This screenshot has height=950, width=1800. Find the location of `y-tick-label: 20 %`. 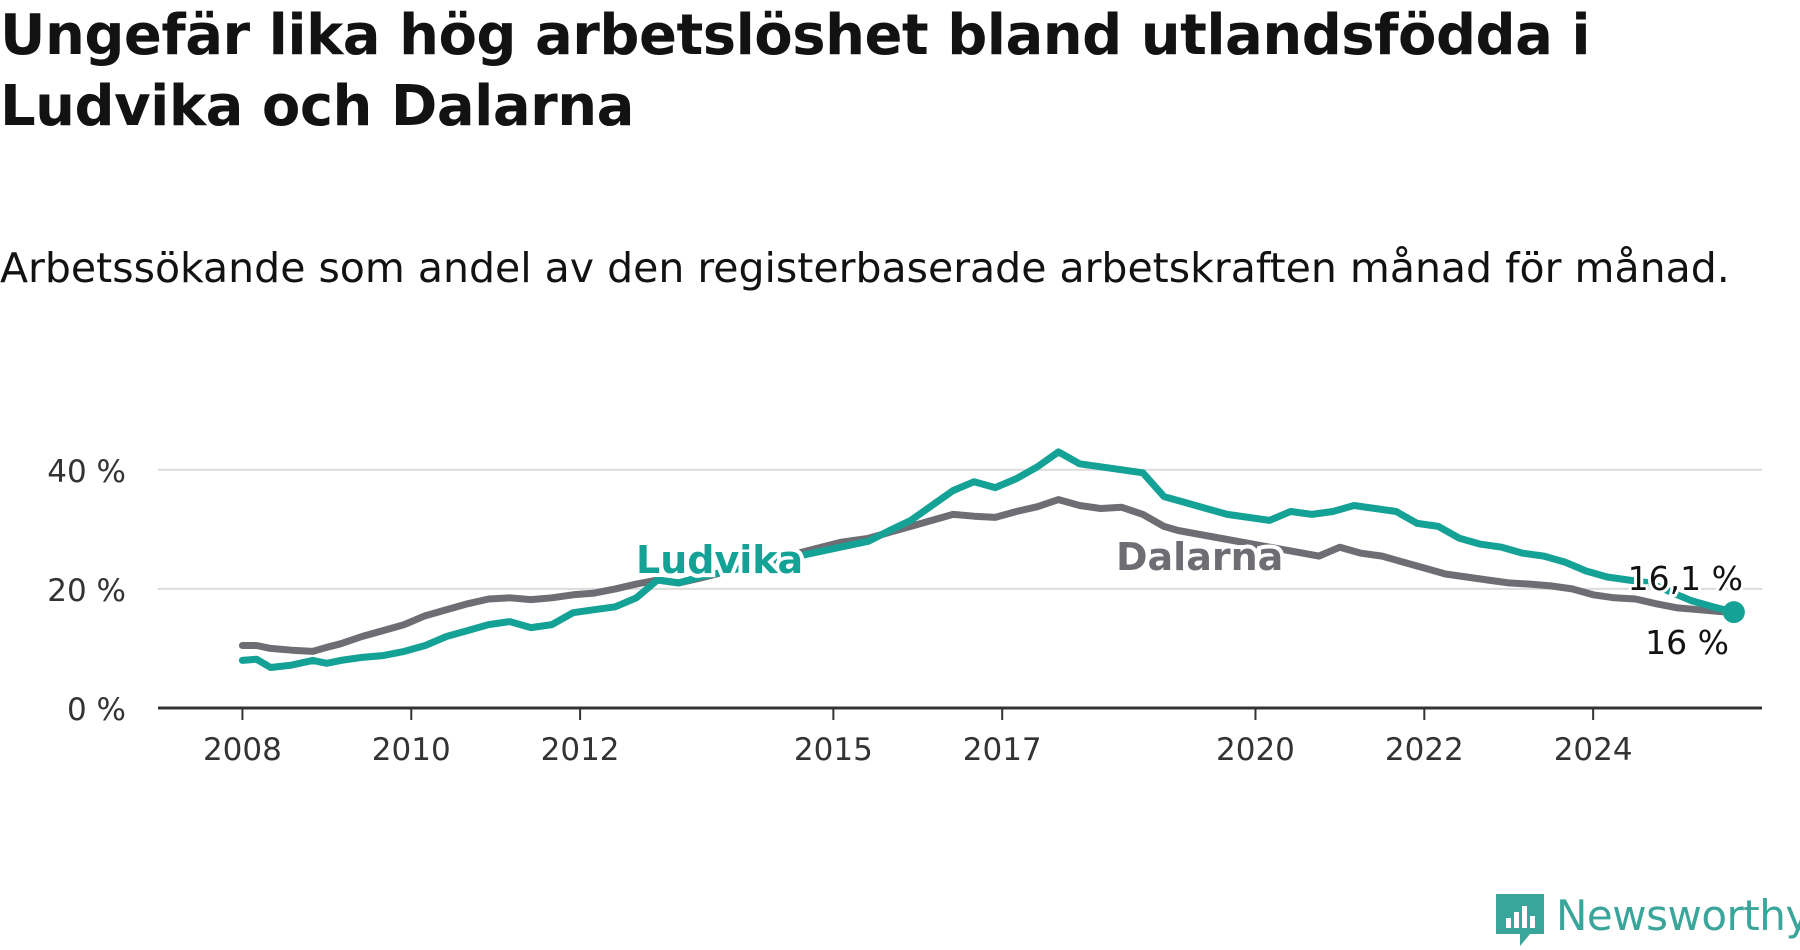

y-tick-label: 20 % is located at coordinates (86, 591).